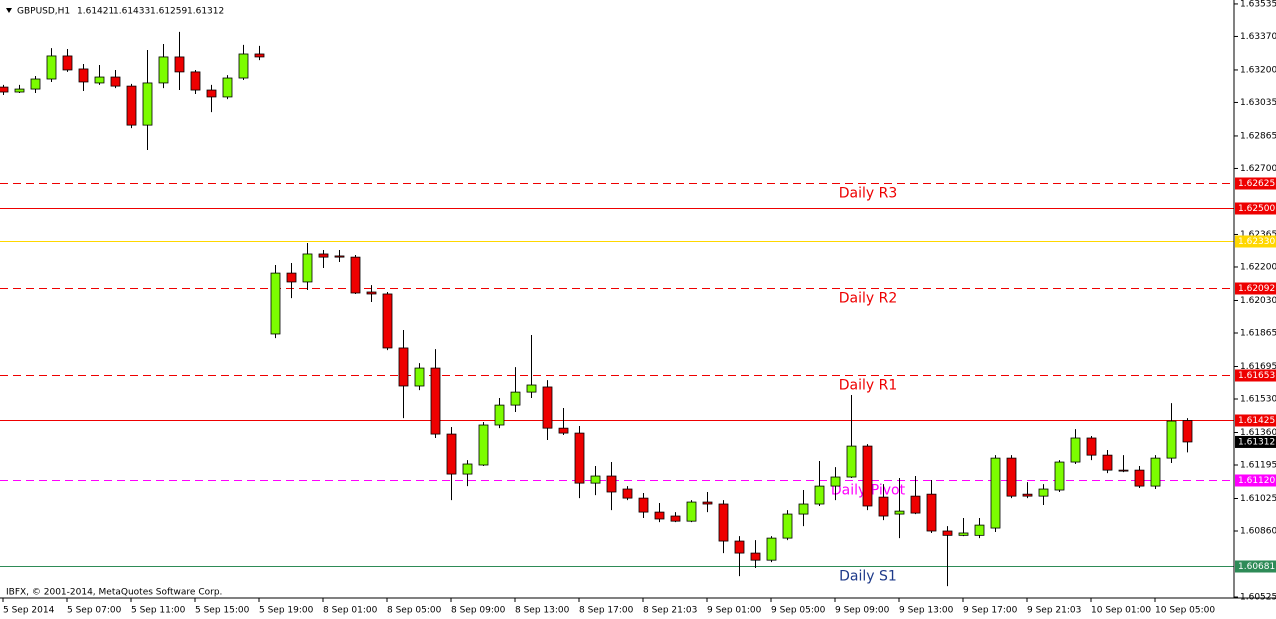  Describe the element at coordinates (1258, 433) in the screenshot. I see `y-tick-label: 1.61360` at that location.